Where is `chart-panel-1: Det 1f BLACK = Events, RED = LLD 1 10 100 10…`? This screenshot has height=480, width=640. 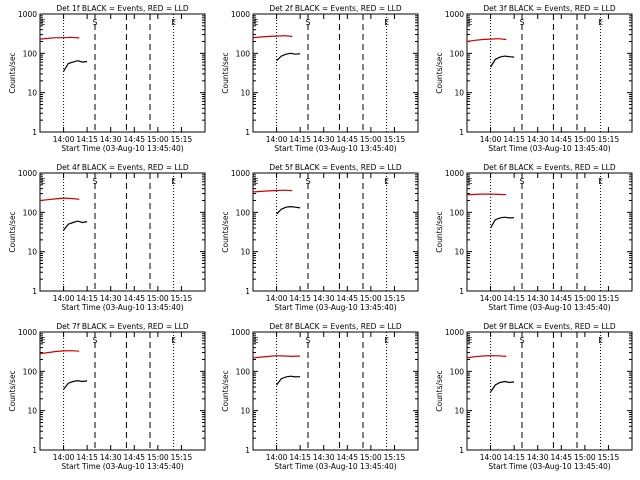
chart-panel-1: Det 1f BLACK = Events, RED = LLD 1 10 100 10… is located at coordinates (107, 78).